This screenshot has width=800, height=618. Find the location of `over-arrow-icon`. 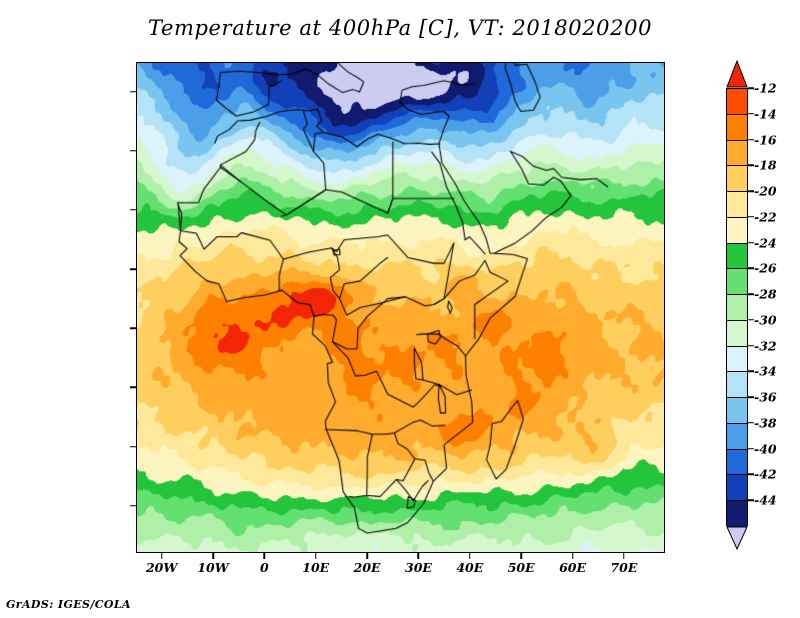

over-arrow-icon is located at coordinates (737, 73).